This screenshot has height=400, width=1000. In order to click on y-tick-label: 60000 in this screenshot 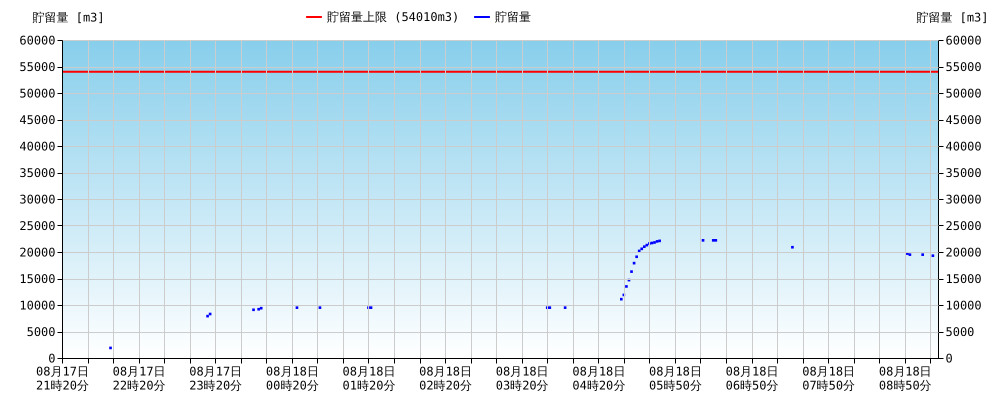, I will do `click(37, 41)`.